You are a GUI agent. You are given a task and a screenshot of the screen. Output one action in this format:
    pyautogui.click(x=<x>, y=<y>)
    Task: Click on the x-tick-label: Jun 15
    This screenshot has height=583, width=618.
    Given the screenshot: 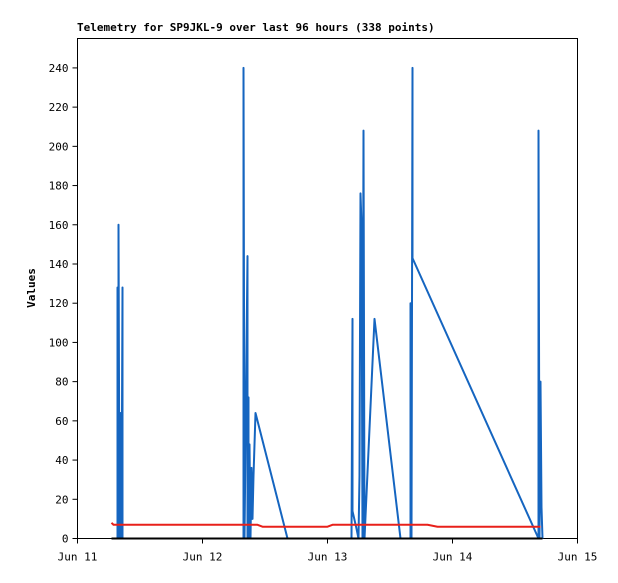 What is the action you would take?
    pyautogui.click(x=578, y=557)
    